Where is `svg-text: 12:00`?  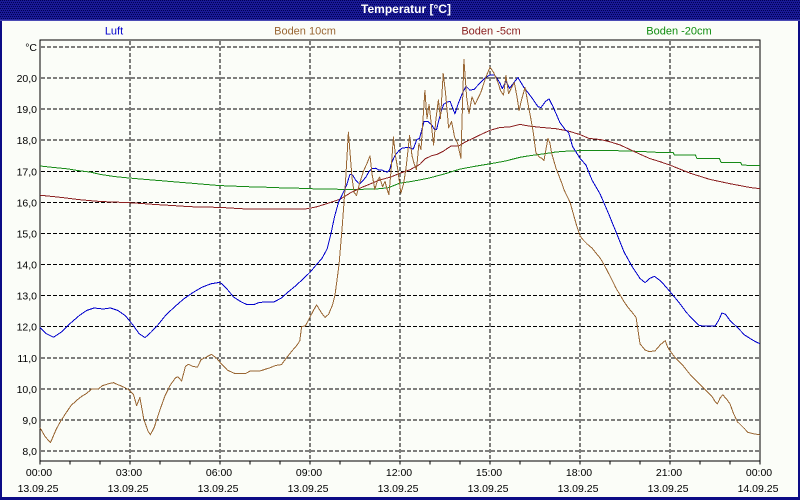 svg-text: 12:00 is located at coordinates (399, 473).